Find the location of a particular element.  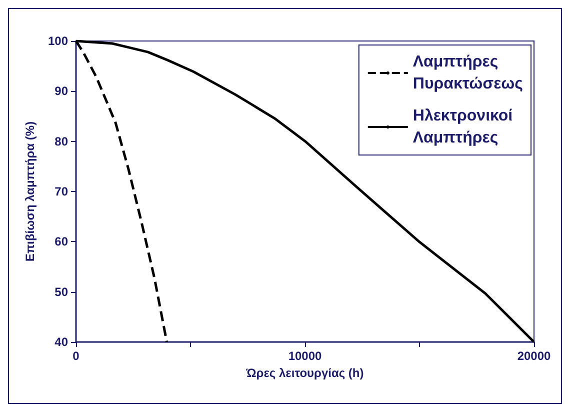

y-tick-label: 80 is located at coordinates (61, 141).